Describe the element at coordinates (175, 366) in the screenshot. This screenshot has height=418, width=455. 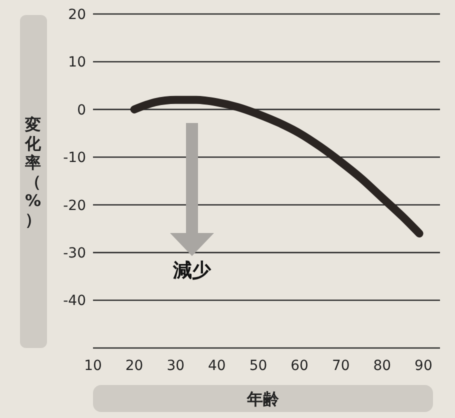
I see `x-tick-label: 30` at that location.